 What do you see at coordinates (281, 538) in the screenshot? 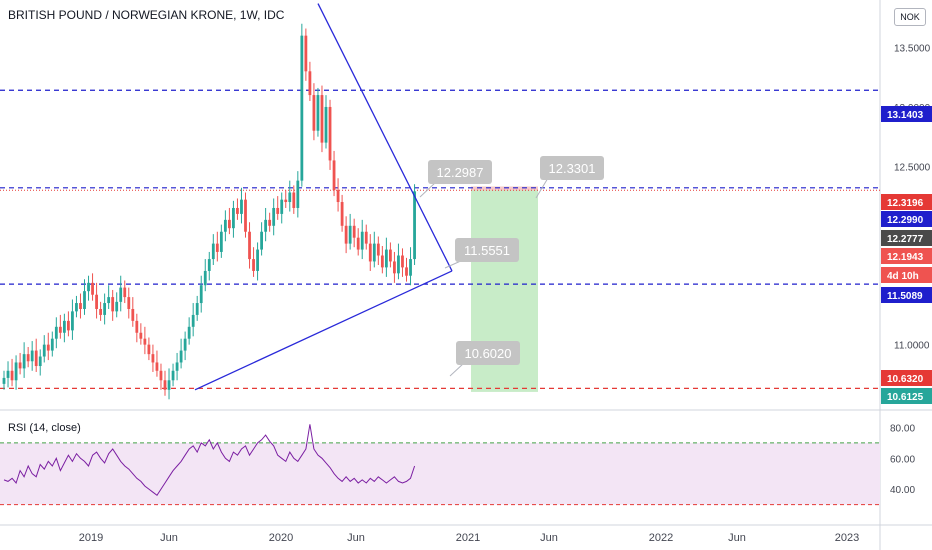
I see `time-label: 2020` at bounding box center [281, 538].